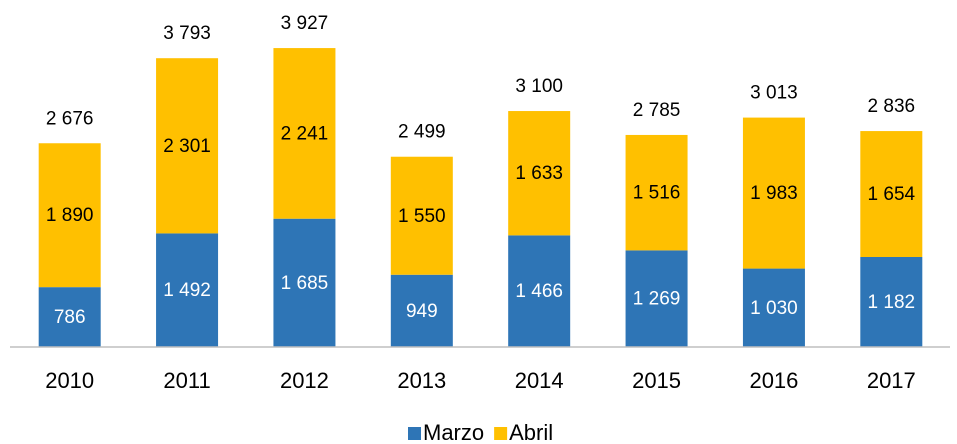  I want to click on data-label: 786, so click(70, 317).